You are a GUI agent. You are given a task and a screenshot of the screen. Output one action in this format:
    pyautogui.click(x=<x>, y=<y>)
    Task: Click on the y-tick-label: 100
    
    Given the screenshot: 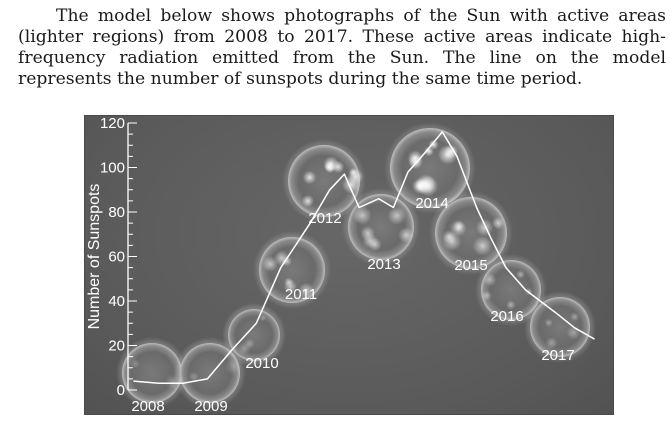 What is the action you would take?
    pyautogui.click(x=112, y=168)
    